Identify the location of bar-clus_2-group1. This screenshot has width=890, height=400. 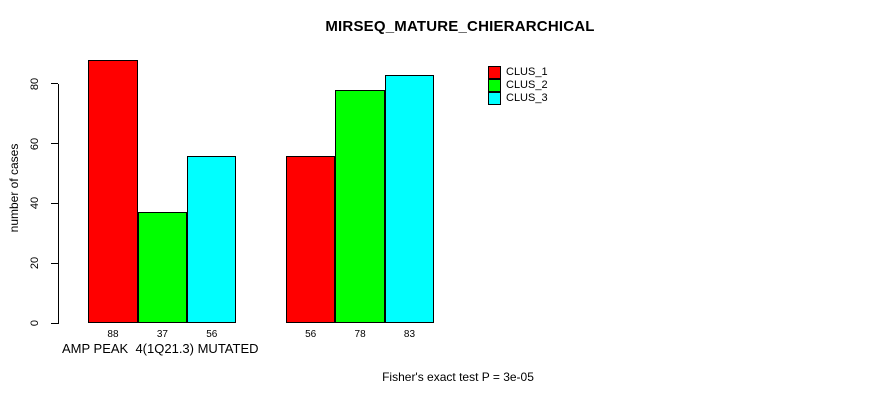
(162, 267).